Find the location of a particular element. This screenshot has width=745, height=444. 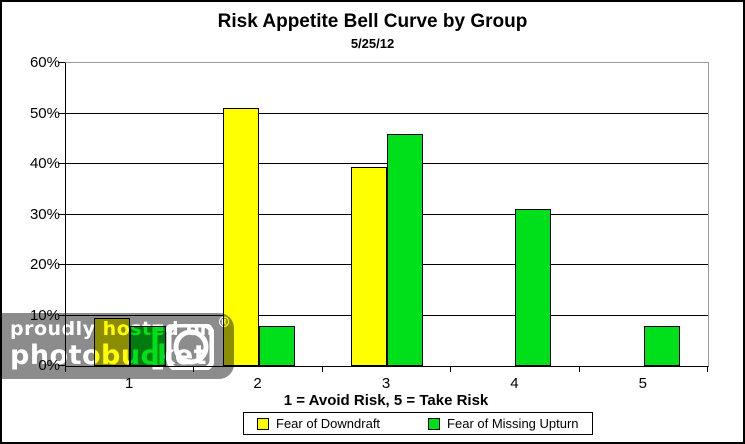

chart-title: Risk Appetite Bell Curve by Group is located at coordinates (372, 21).